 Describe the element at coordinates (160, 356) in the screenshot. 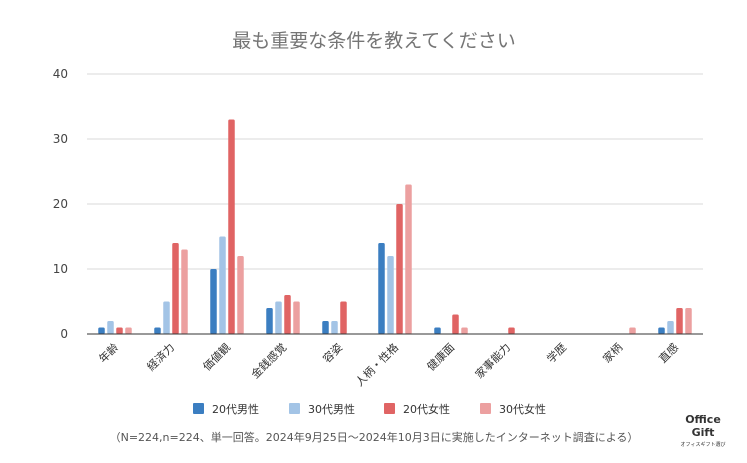

I see `x-tick-label: 経済力` at that location.